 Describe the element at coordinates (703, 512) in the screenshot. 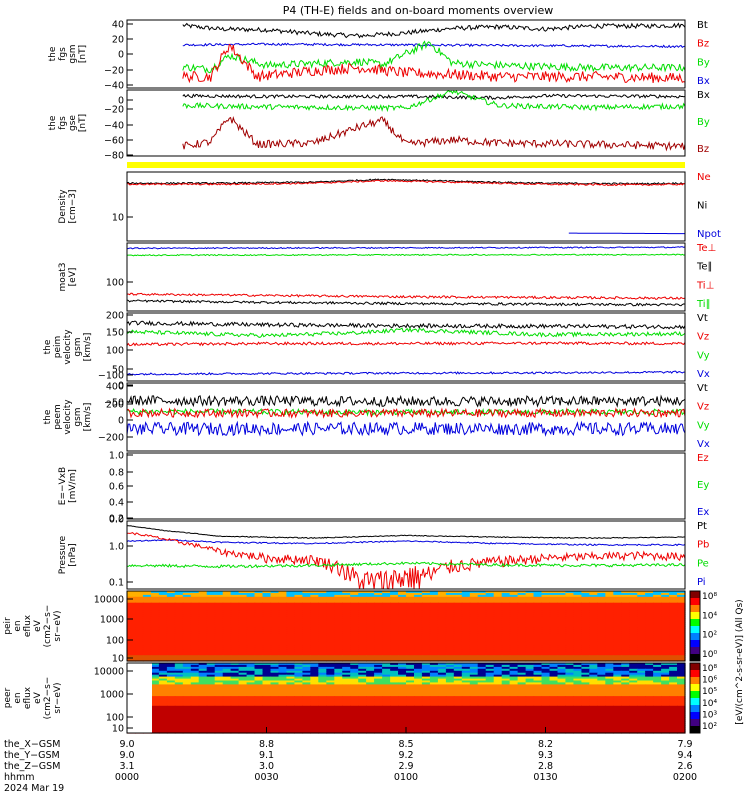

I see `legend-Ex: Ex` at that location.